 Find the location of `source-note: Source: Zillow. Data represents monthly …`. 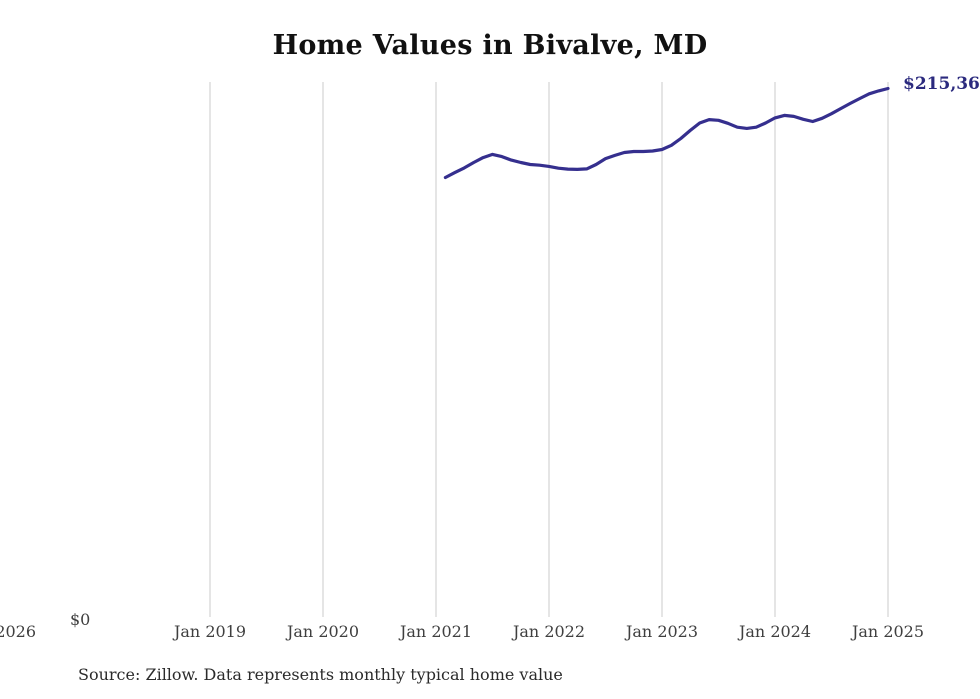

source-note: Source: Zillow. Data represents monthly … is located at coordinates (320, 674).